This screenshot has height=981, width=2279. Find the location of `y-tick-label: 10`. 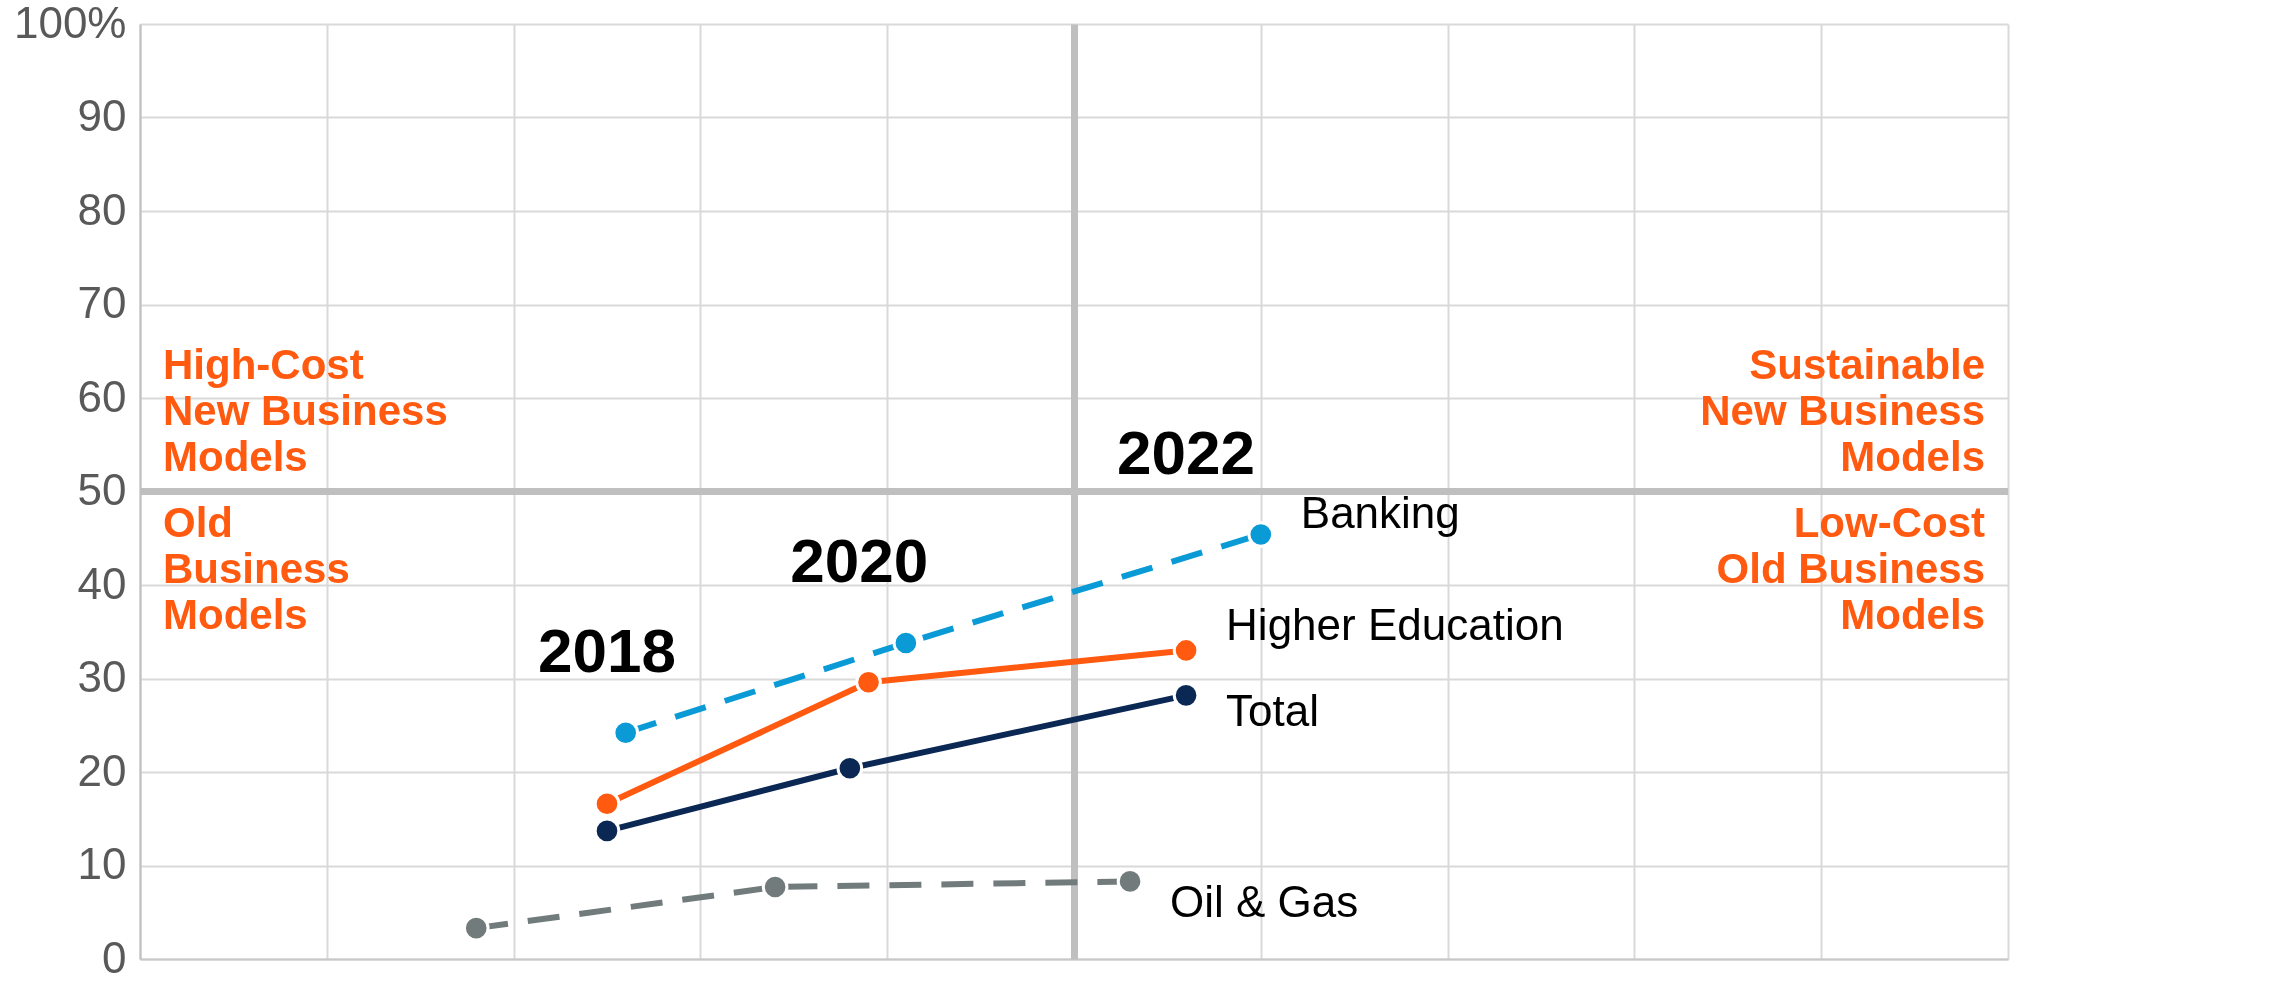

y-tick-label: 10 is located at coordinates (102, 863).